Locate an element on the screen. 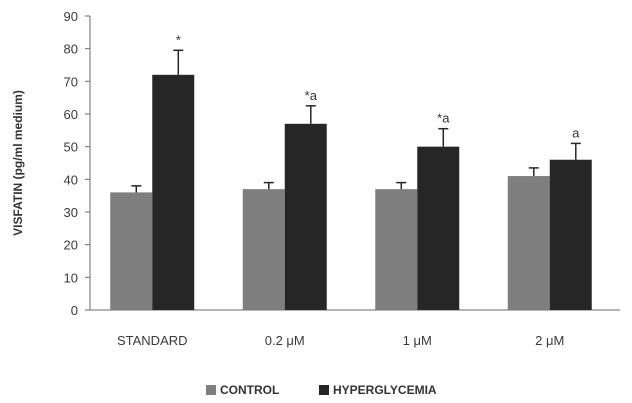 The width and height of the screenshot is (632, 403). legend-swatch-control is located at coordinates (211, 390).